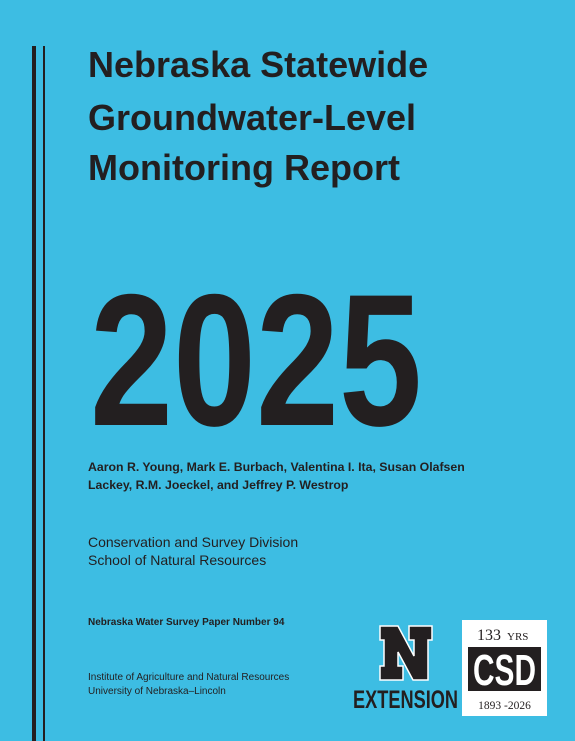 The width and height of the screenshot is (575, 741). What do you see at coordinates (34, 393) in the screenshot?
I see `rule-thick` at bounding box center [34, 393].